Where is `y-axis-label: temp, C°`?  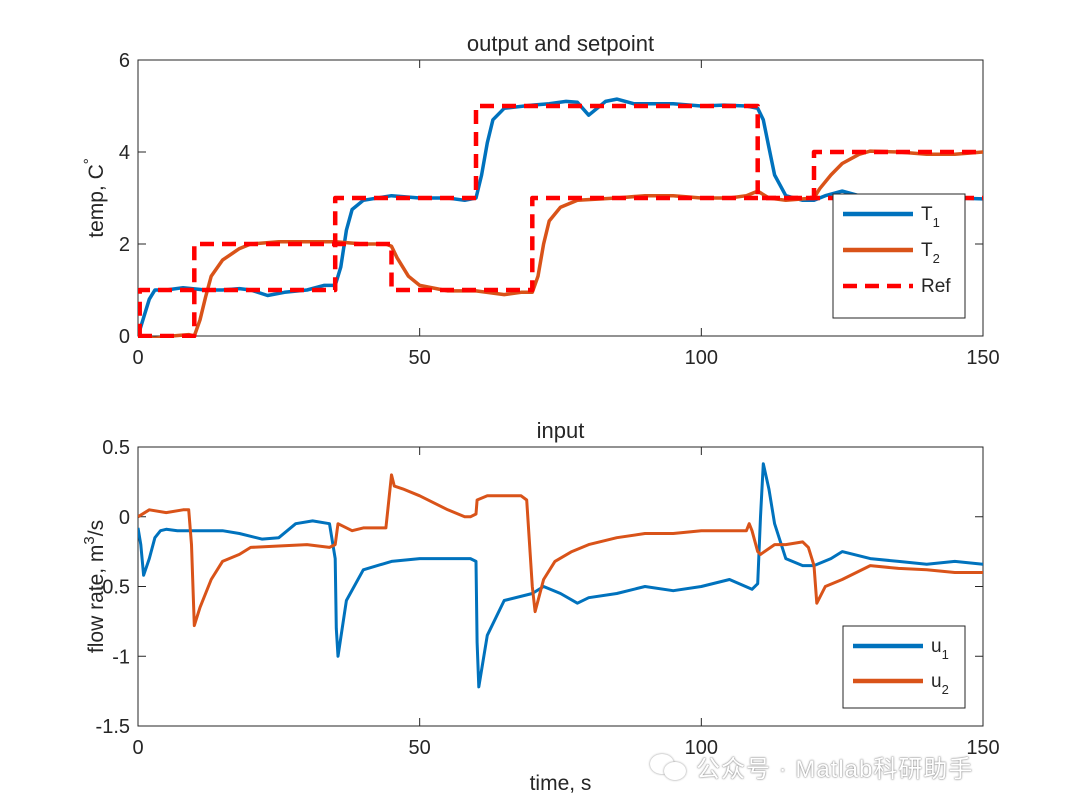 y-axis-label: temp, C° is located at coordinates (94, 198).